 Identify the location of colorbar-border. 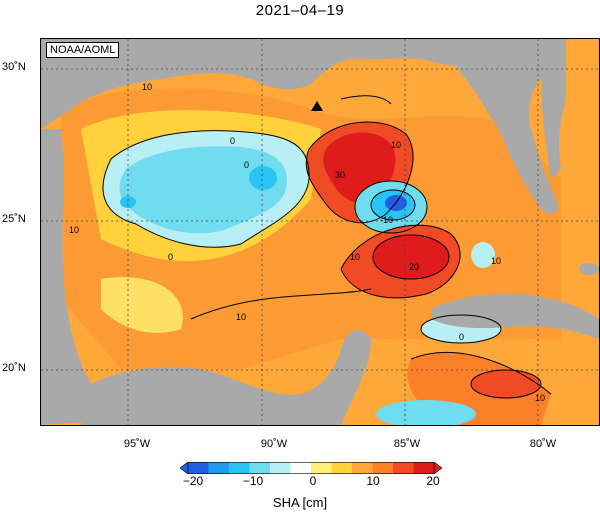
(311, 468).